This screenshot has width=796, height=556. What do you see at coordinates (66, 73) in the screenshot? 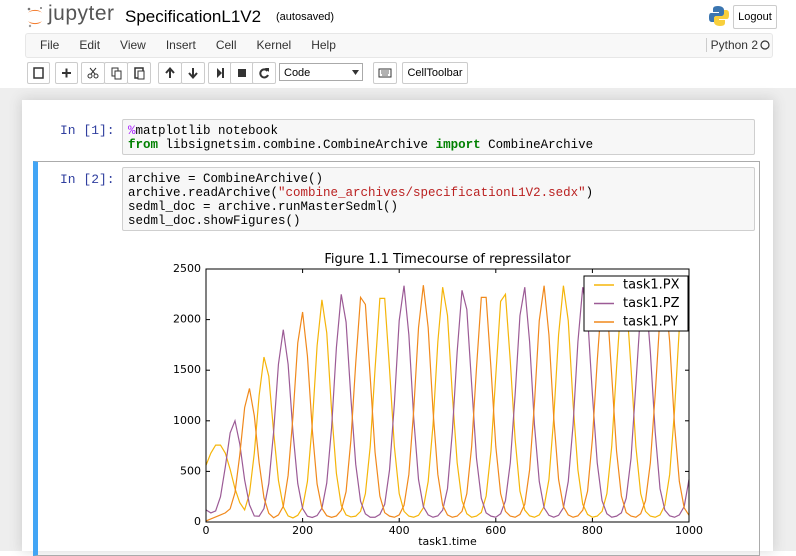
I see `insert-button` at bounding box center [66, 73].